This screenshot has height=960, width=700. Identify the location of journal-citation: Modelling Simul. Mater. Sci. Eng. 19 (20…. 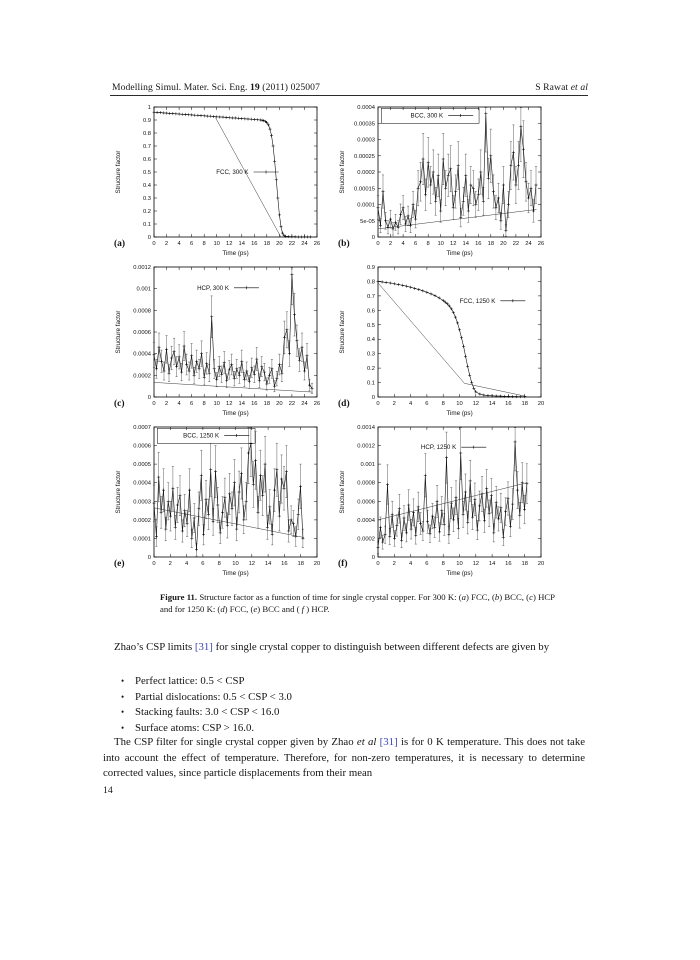
(216, 87).